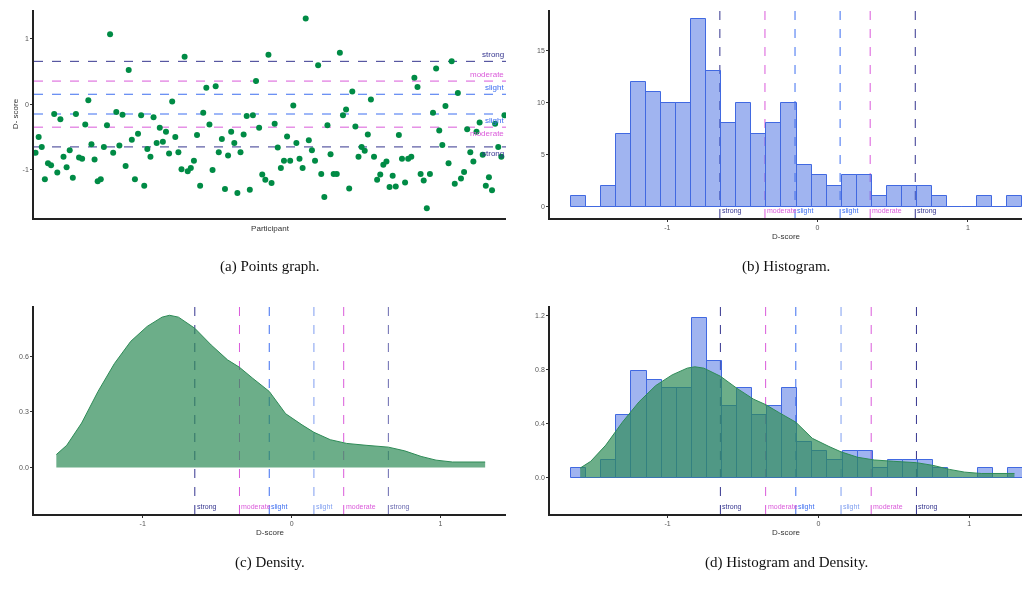  I want to click on text: (a) Points graph., so click(270, 266).